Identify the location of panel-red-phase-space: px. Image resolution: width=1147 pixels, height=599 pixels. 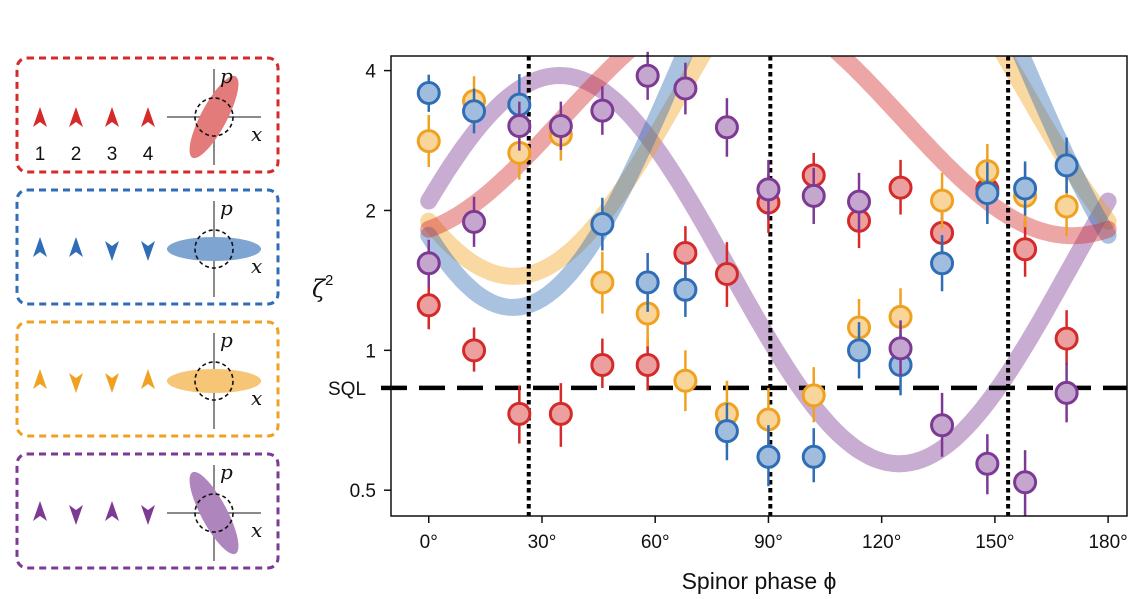
(214, 114).